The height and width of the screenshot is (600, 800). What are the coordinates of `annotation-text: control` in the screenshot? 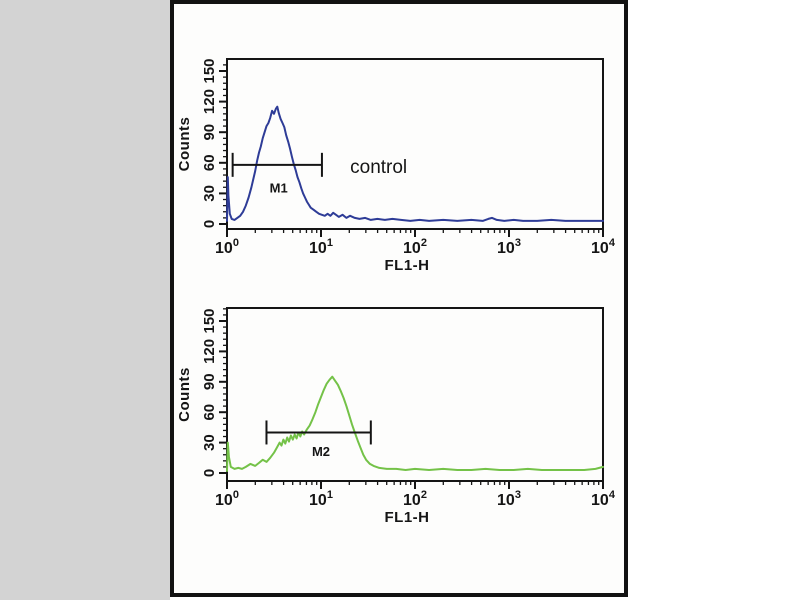 It's located at (378, 167).